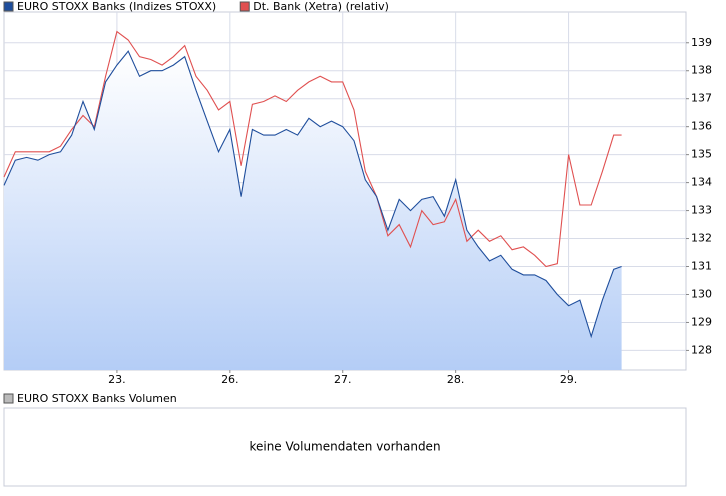 The height and width of the screenshot is (496, 726). Describe the element at coordinates (701, 321) in the screenshot. I see `y-tick-label: 129` at that location.